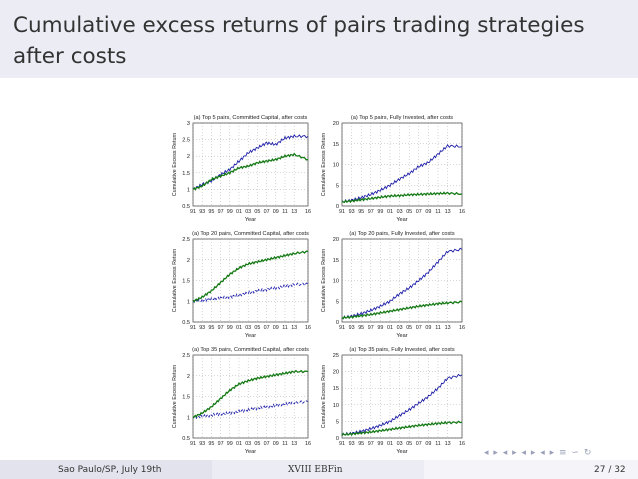 This screenshot has width=638, height=479. What do you see at coordinates (186, 398) in the screenshot?
I see `y-tick-label: 1.5` at bounding box center [186, 398].